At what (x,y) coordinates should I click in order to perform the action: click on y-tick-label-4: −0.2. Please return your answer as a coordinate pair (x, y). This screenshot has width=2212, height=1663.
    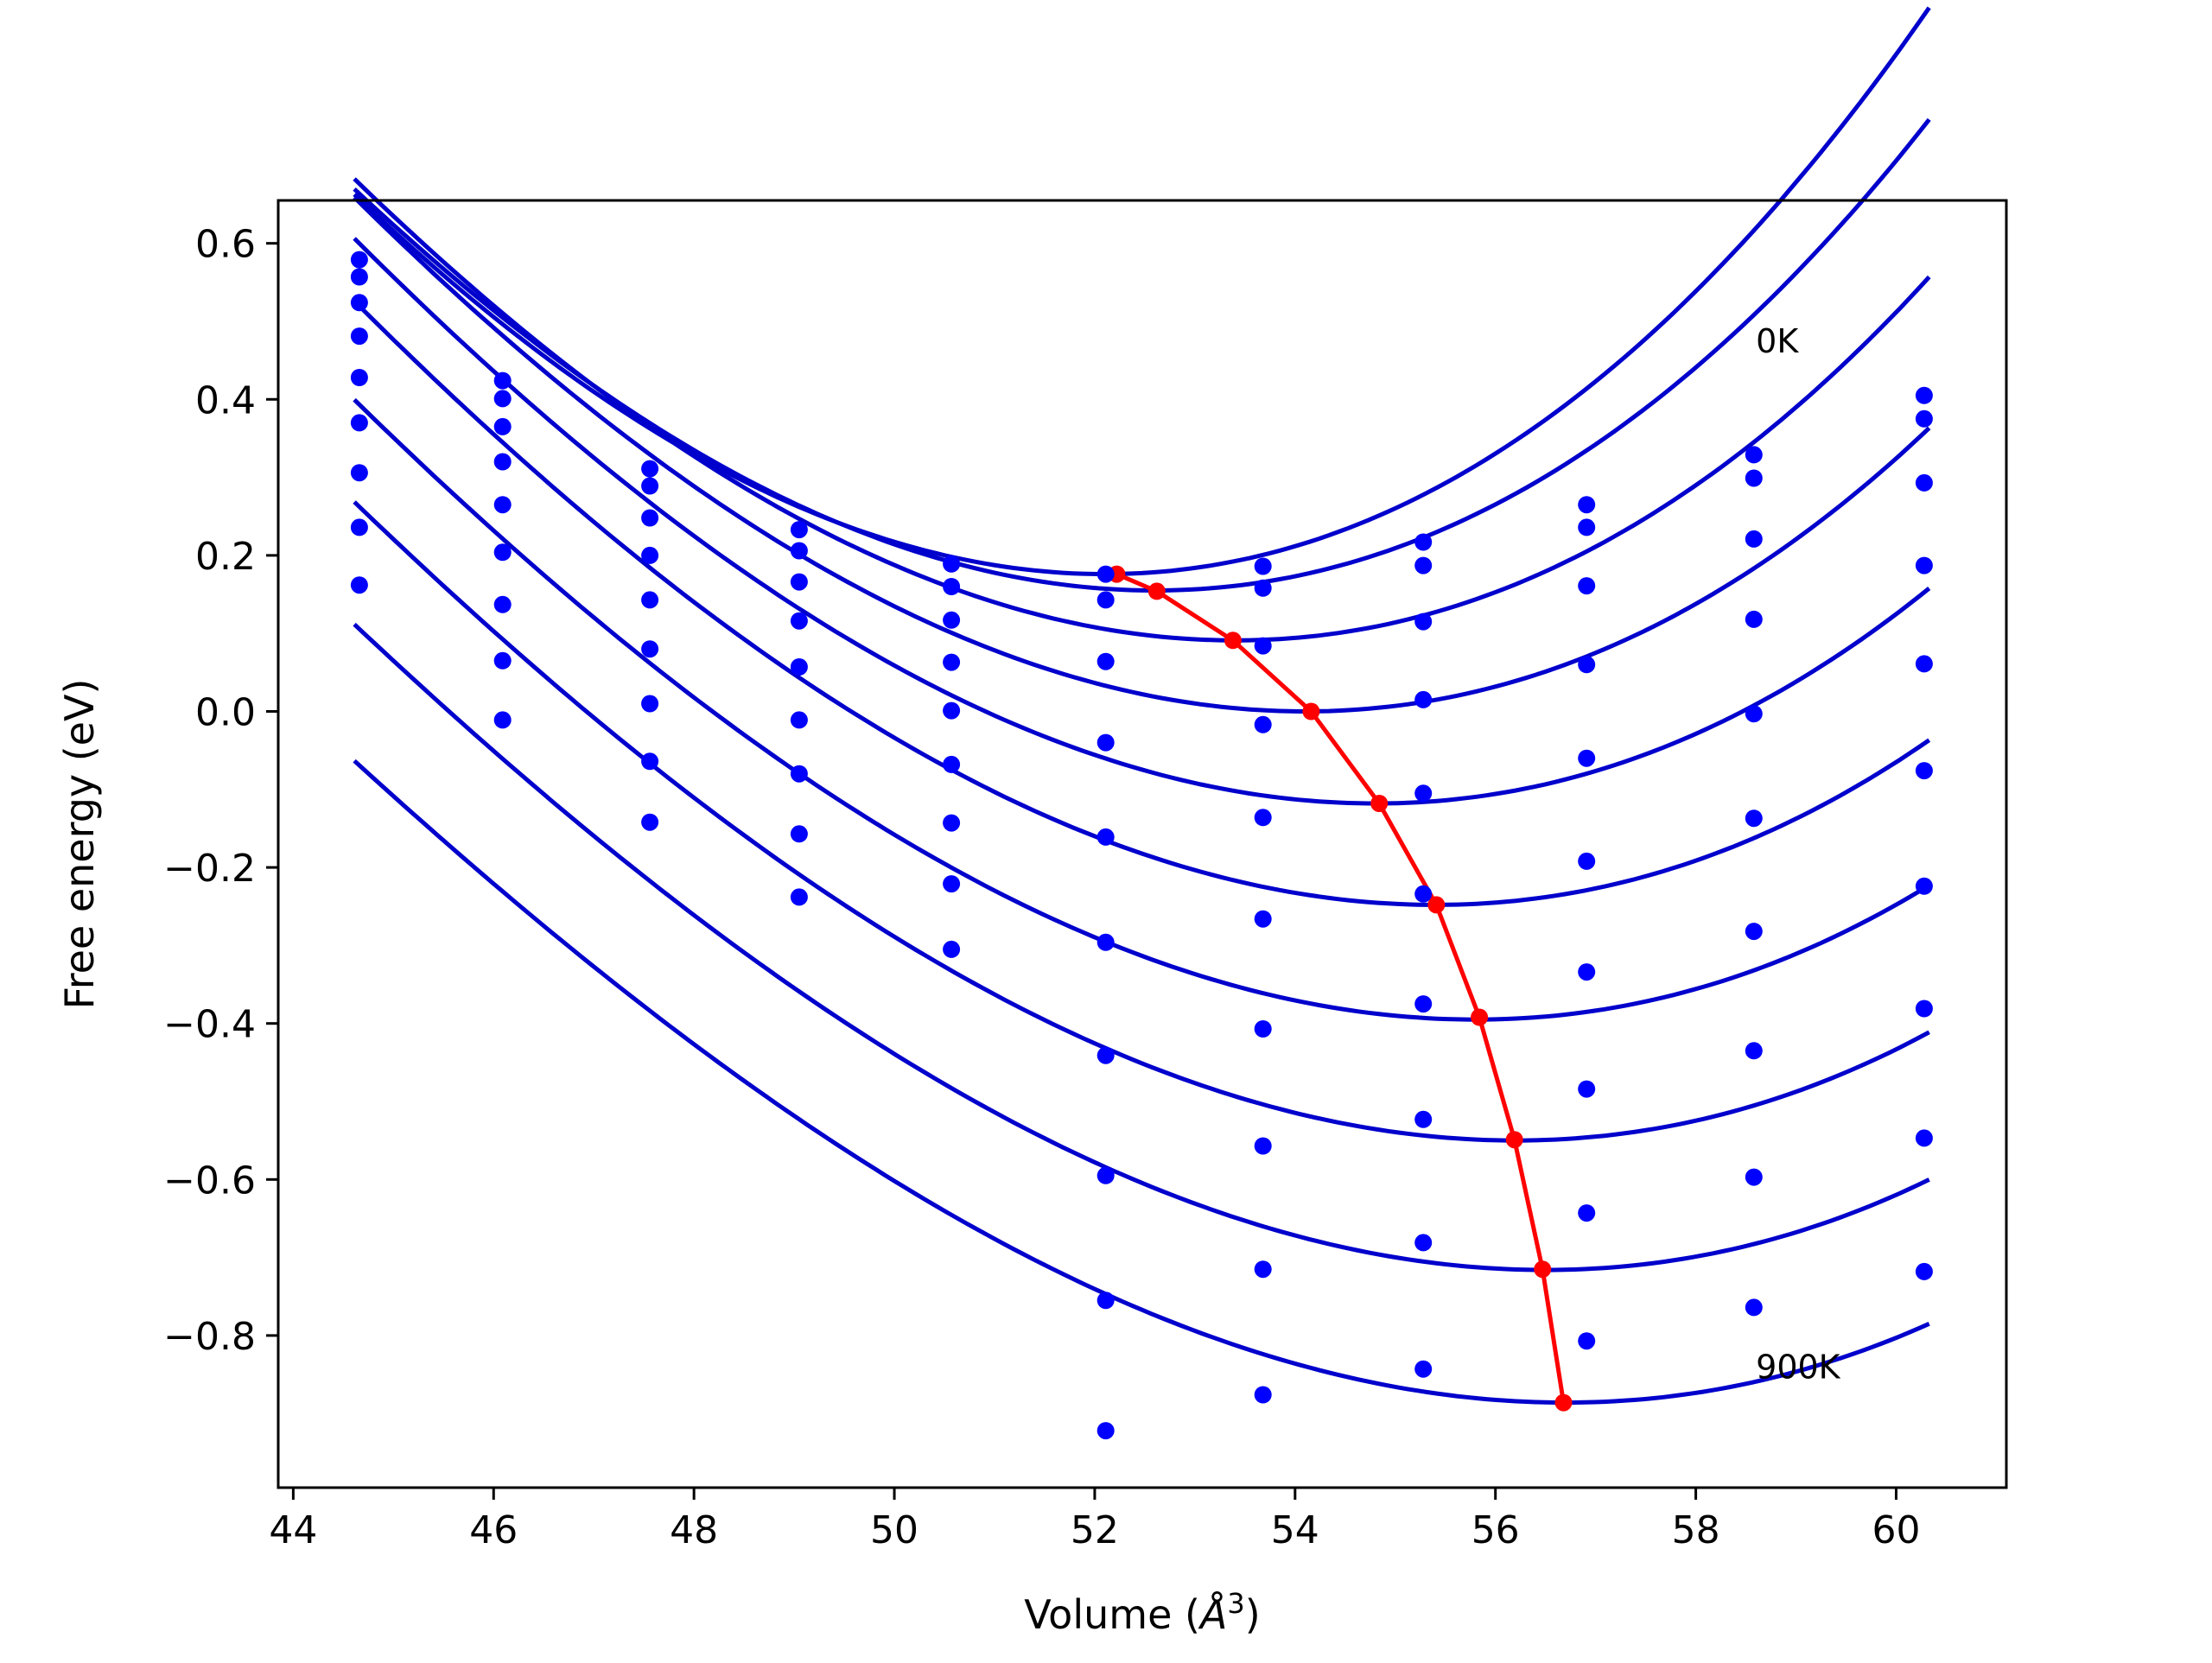
    Looking at the image, I should click on (209, 869).